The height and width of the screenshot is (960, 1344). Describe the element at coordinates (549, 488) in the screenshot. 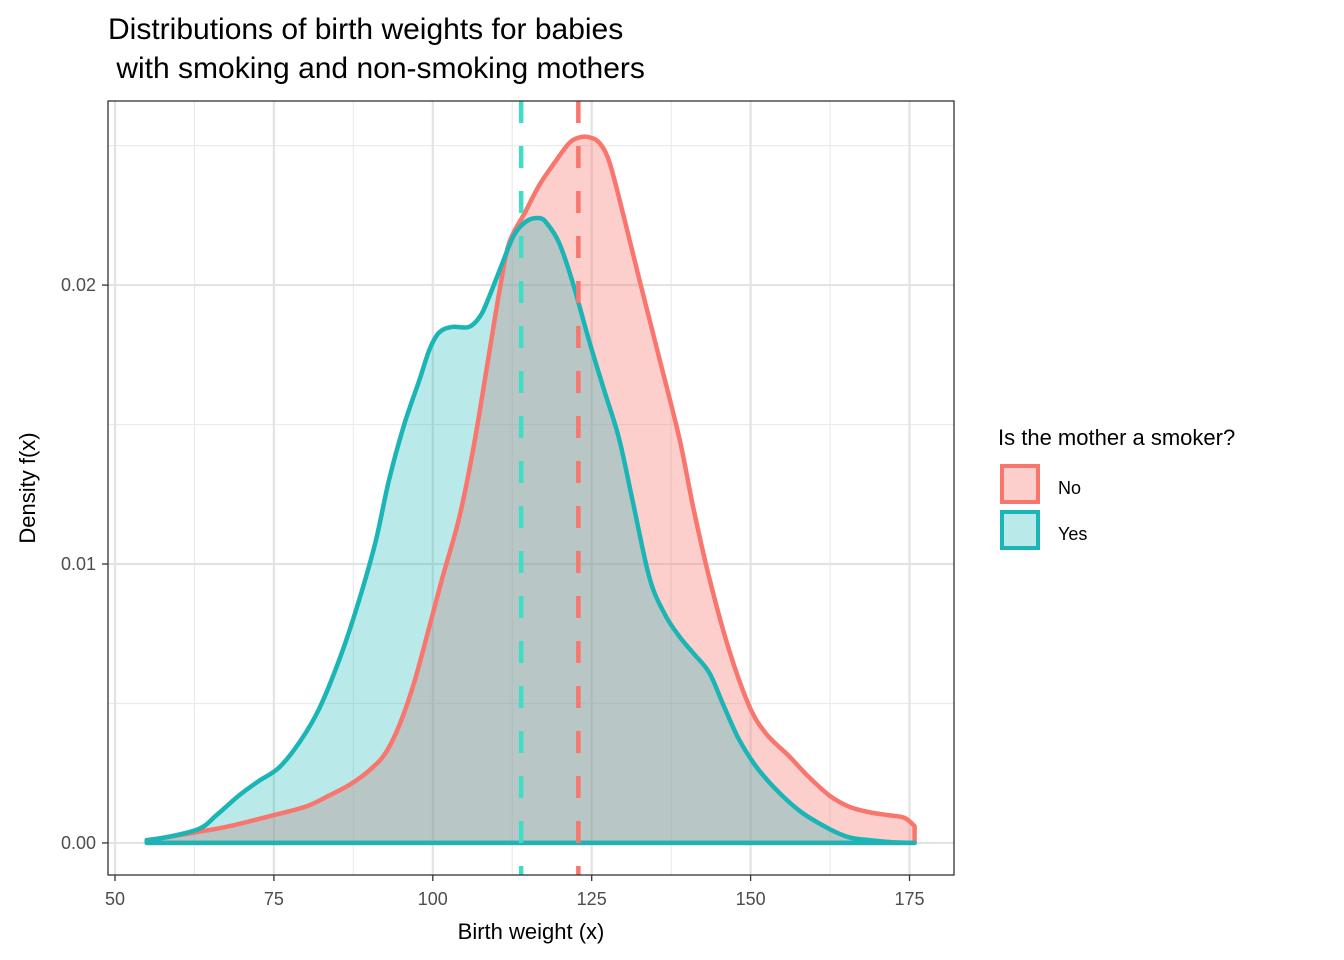

I see `mean-lines` at that location.